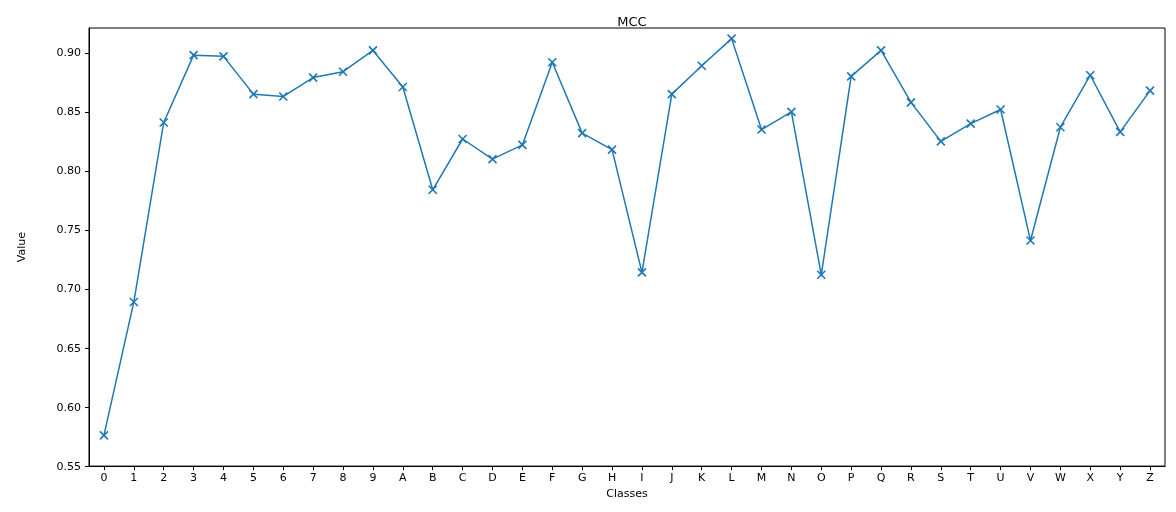 The width and height of the screenshot is (1176, 512). What do you see at coordinates (373, 478) in the screenshot?
I see `x-tick-label: 9` at bounding box center [373, 478].